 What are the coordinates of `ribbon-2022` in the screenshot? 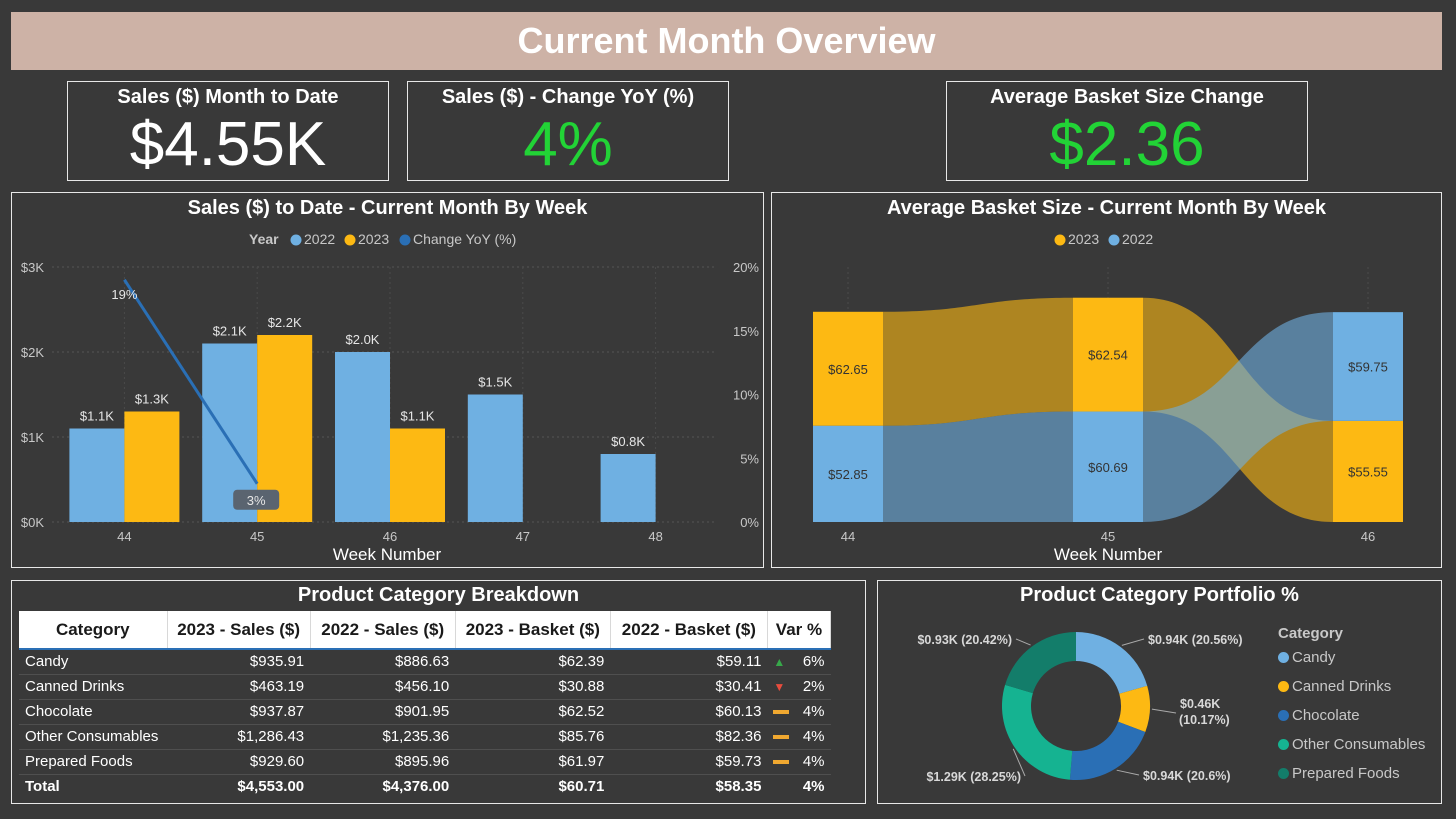 It's located at (1238, 417).